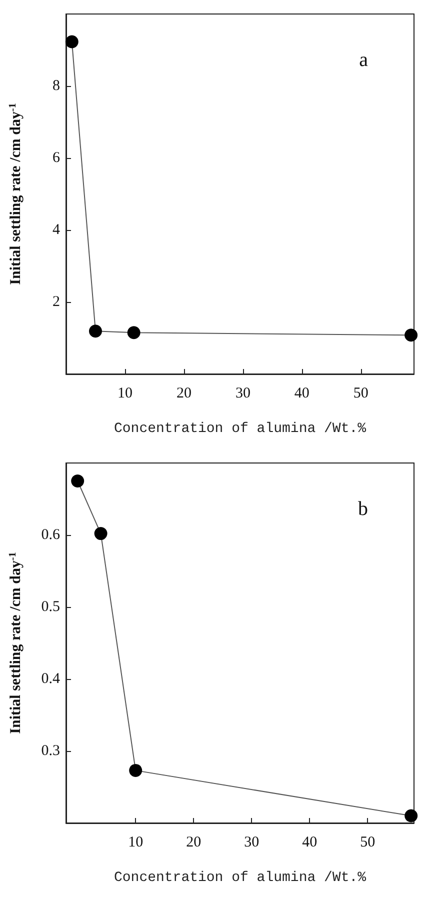  What do you see at coordinates (56, 86) in the screenshot?
I see `y-tick-label: 8` at bounding box center [56, 86].